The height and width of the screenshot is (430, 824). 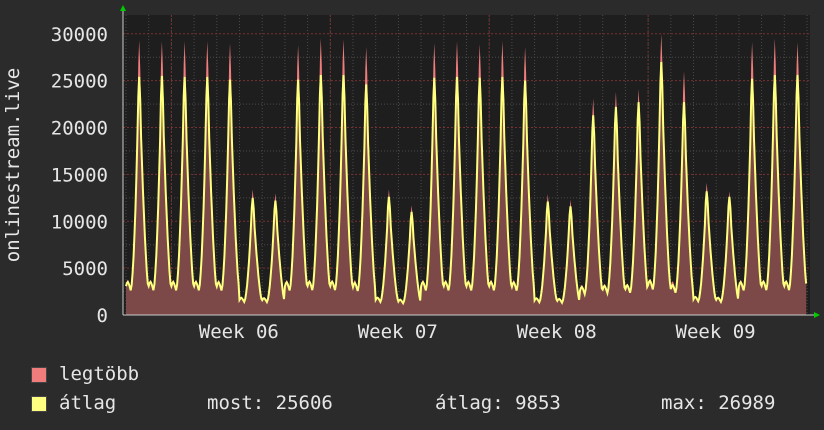 I want to click on stat-average: átlag: 9853, so click(x=498, y=403).